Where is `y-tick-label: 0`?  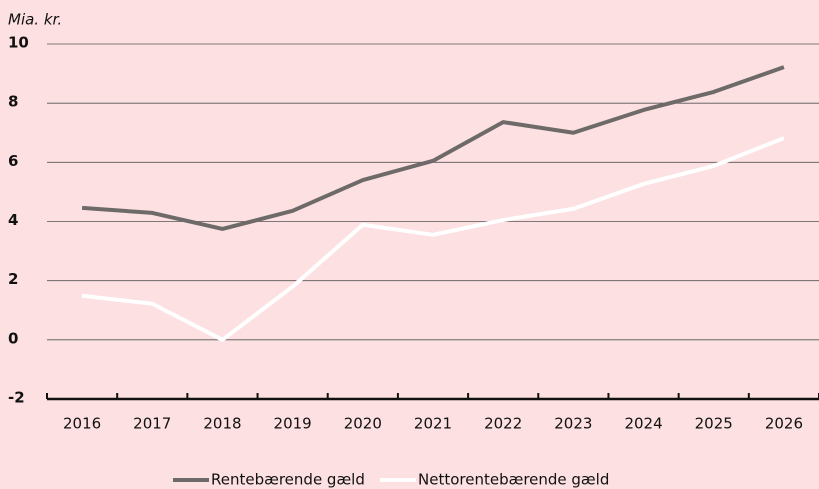 y-tick-label: 0 is located at coordinates (13, 338).